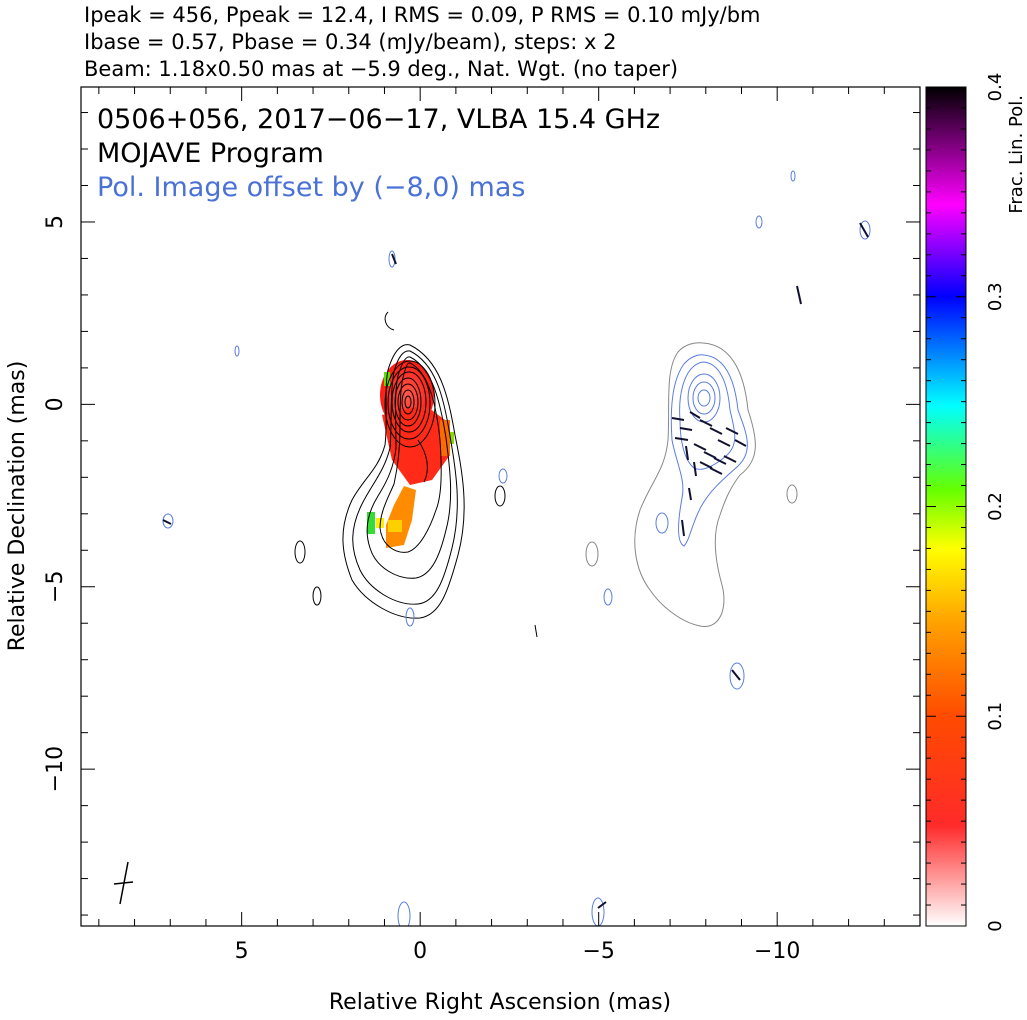 The height and width of the screenshot is (1020, 1027). Describe the element at coordinates (995, 87) in the screenshot. I see `colorbar-tick-label: 0.4` at that location.